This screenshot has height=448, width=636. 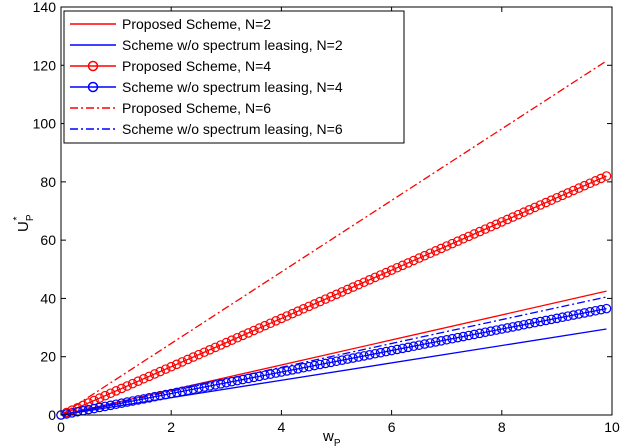 I want to click on y-tick-label: 100, so click(x=45, y=124).